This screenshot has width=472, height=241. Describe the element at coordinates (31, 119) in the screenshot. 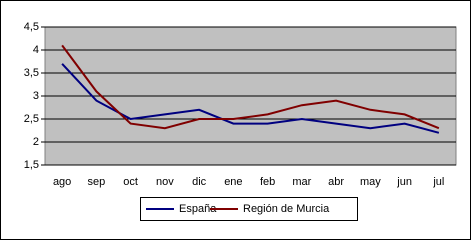

I see `y-tick-label: 2,5` at that location.